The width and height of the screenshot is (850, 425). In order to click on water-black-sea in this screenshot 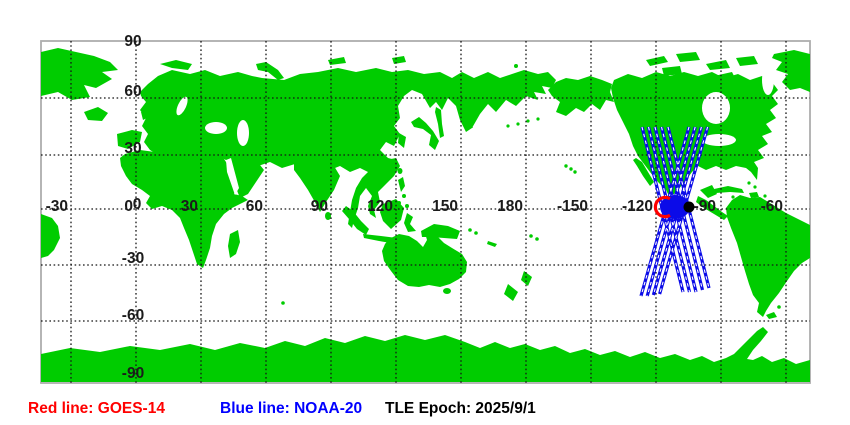, I will do `click(216, 128)`.